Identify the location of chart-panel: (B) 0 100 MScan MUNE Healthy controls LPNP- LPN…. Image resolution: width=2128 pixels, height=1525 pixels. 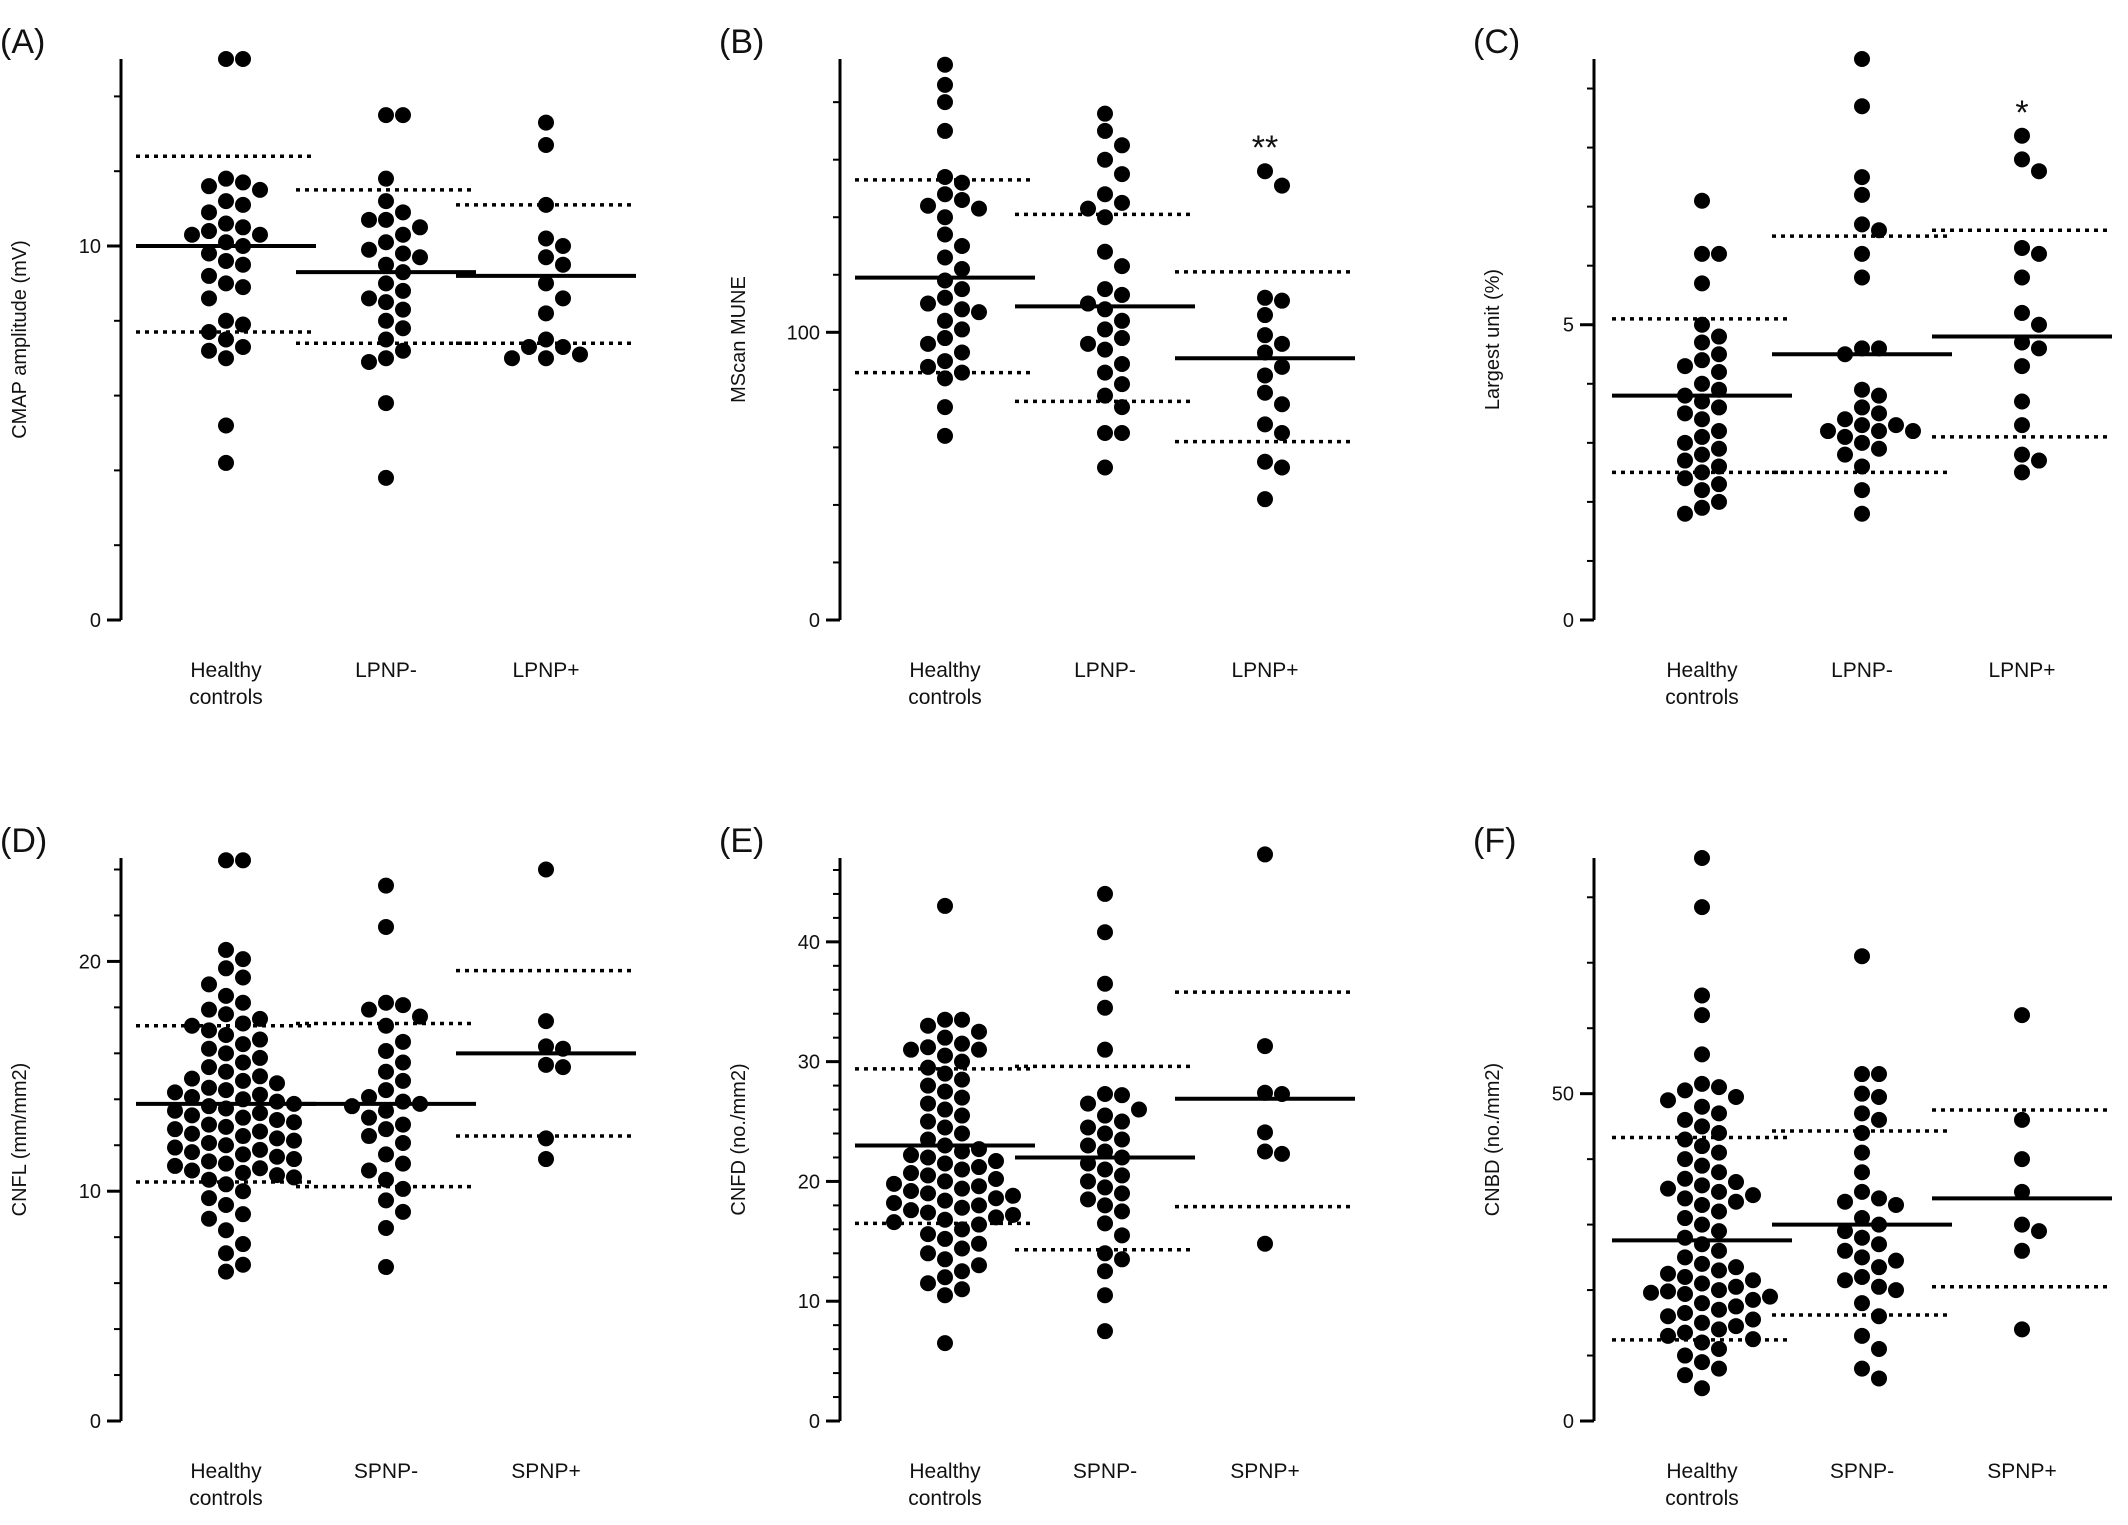
(1037, 366).